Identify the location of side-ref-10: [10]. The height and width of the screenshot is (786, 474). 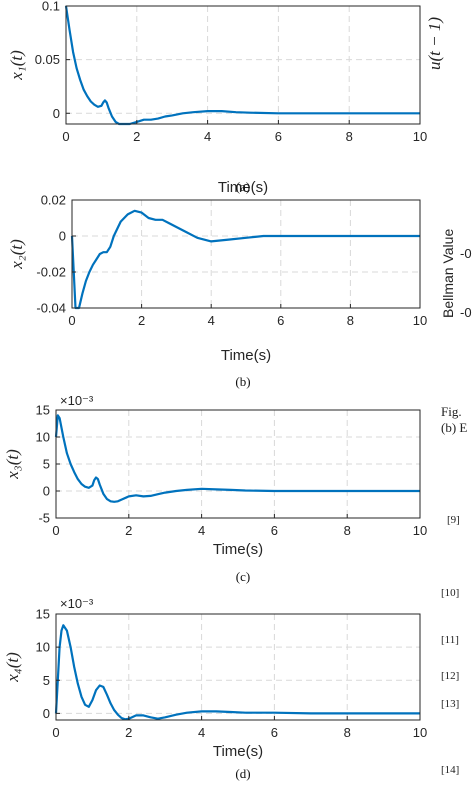
(450, 593).